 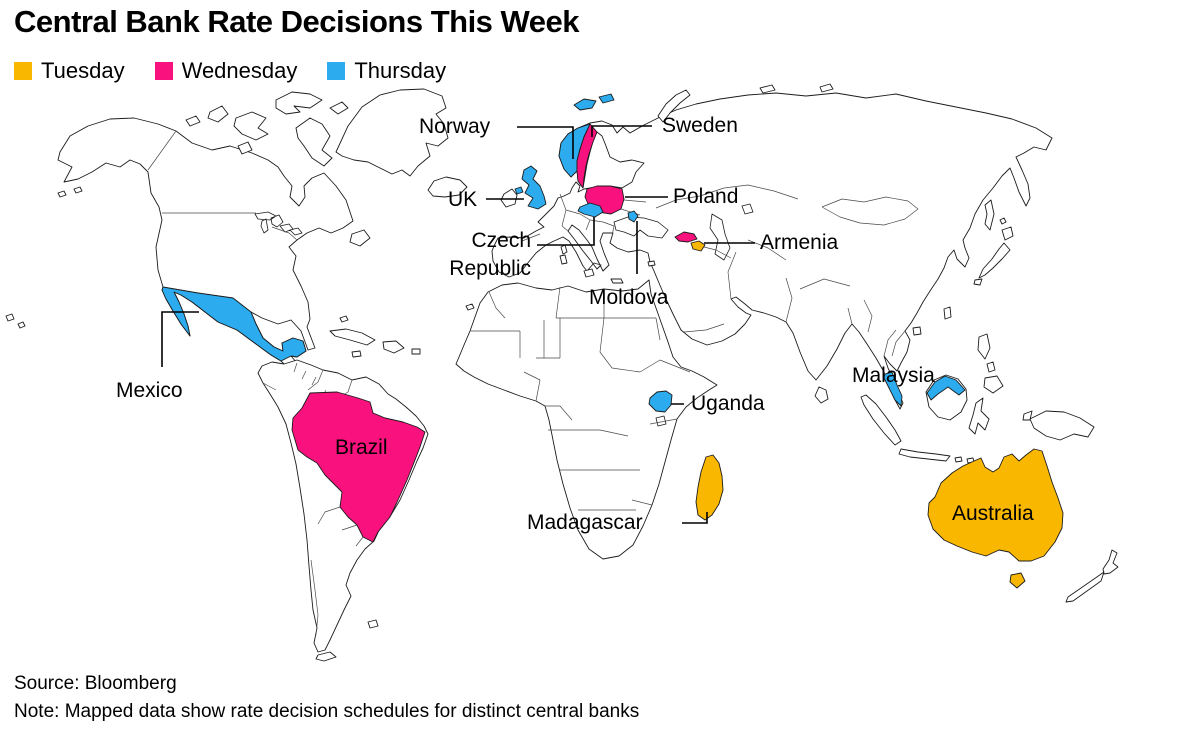 I want to click on label-malaysia: Malaysia, so click(x=893, y=375).